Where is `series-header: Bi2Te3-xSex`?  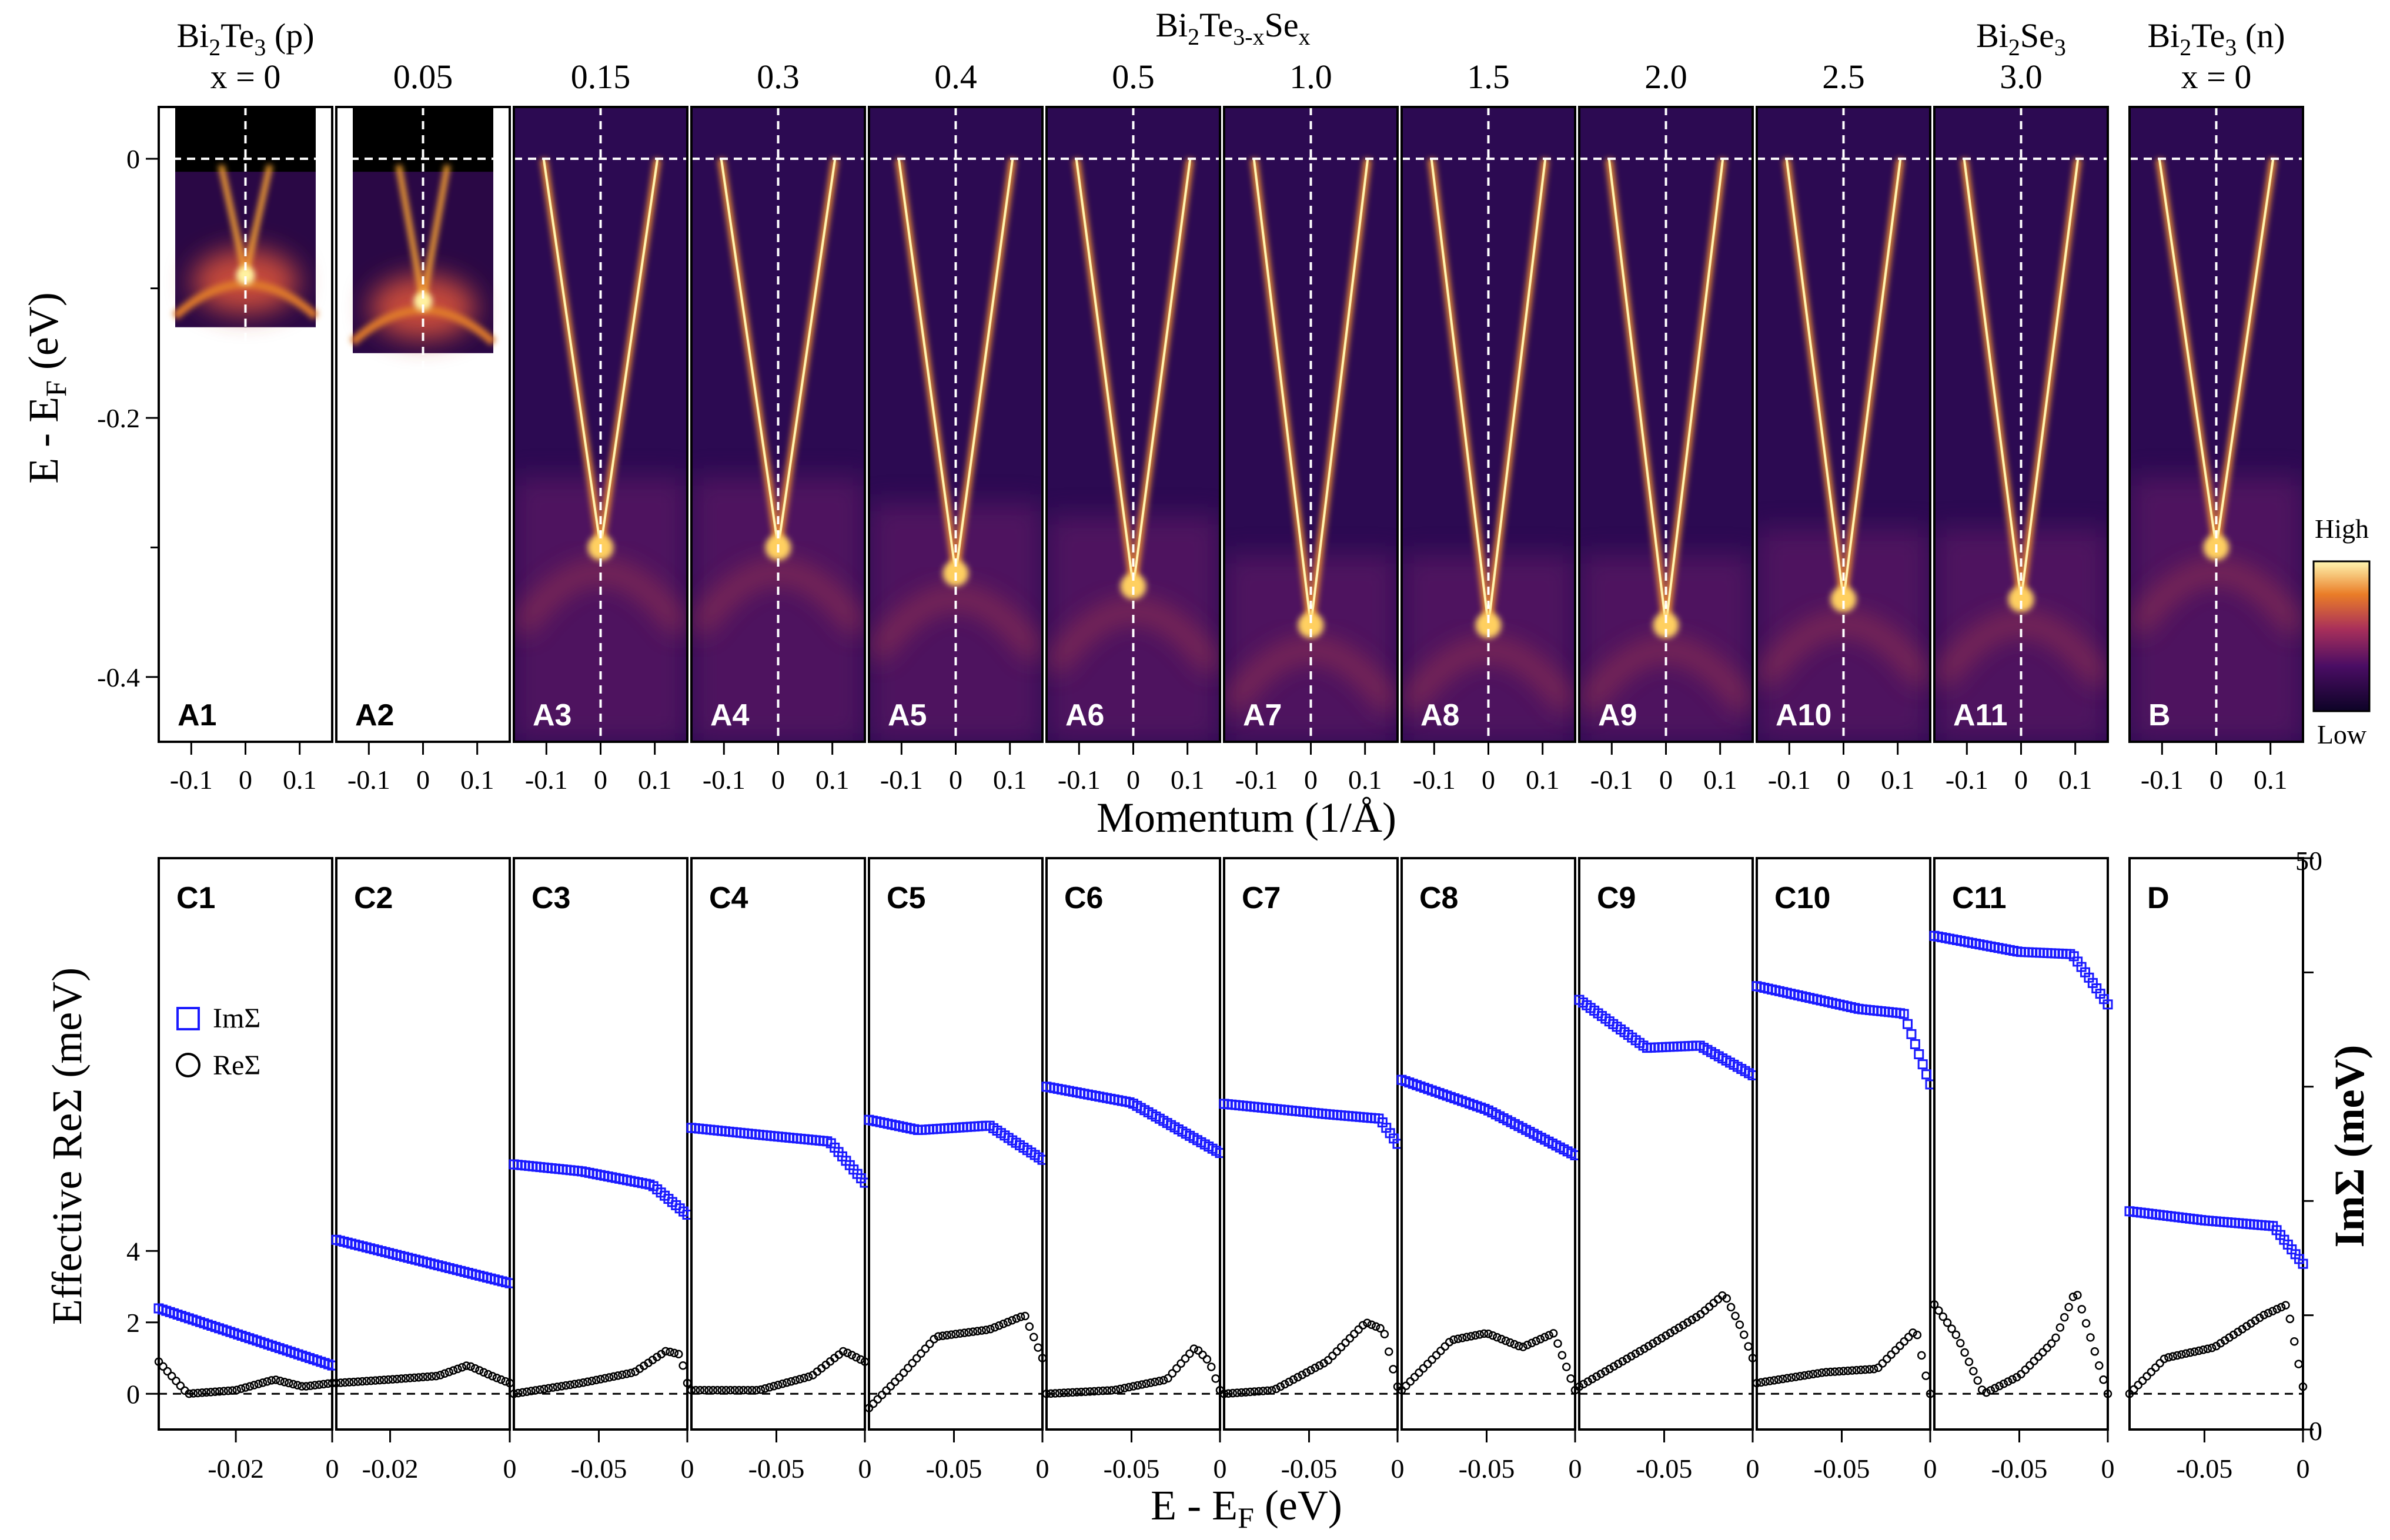 series-header: Bi2Te3-xSex is located at coordinates (1233, 28).